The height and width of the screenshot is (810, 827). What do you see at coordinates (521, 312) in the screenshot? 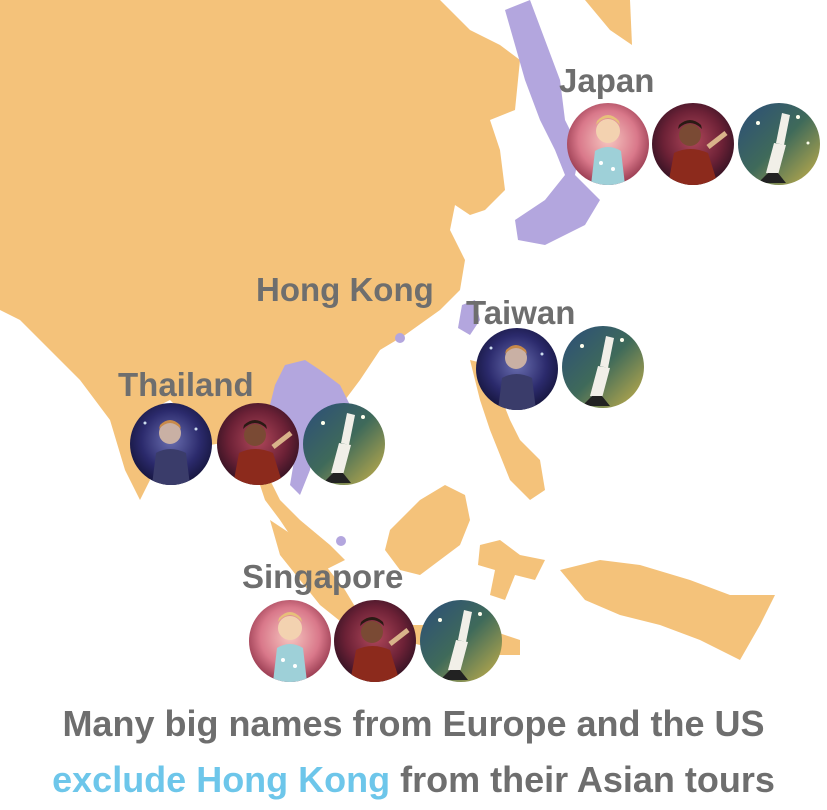
I see `location-label-taiwan: Taiwan` at bounding box center [521, 312].